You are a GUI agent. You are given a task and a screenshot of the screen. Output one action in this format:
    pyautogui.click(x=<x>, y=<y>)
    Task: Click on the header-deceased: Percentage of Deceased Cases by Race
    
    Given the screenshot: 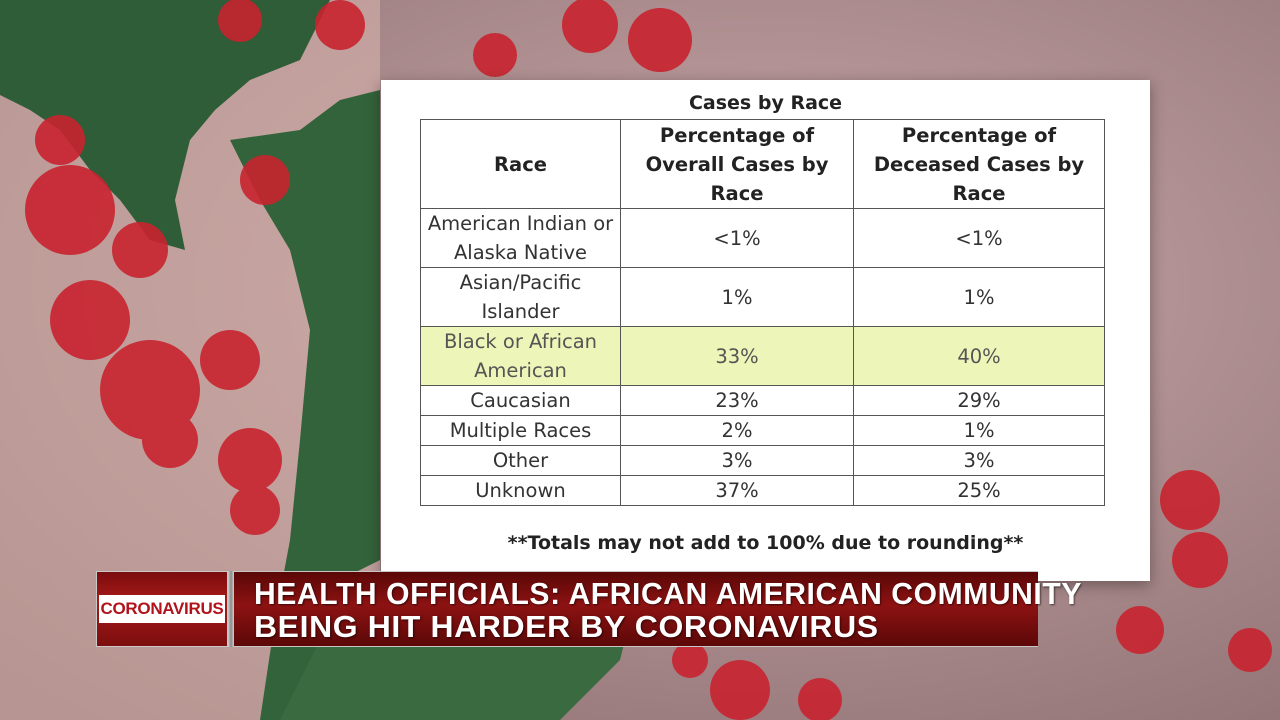 What is the action you would take?
    pyautogui.click(x=979, y=164)
    